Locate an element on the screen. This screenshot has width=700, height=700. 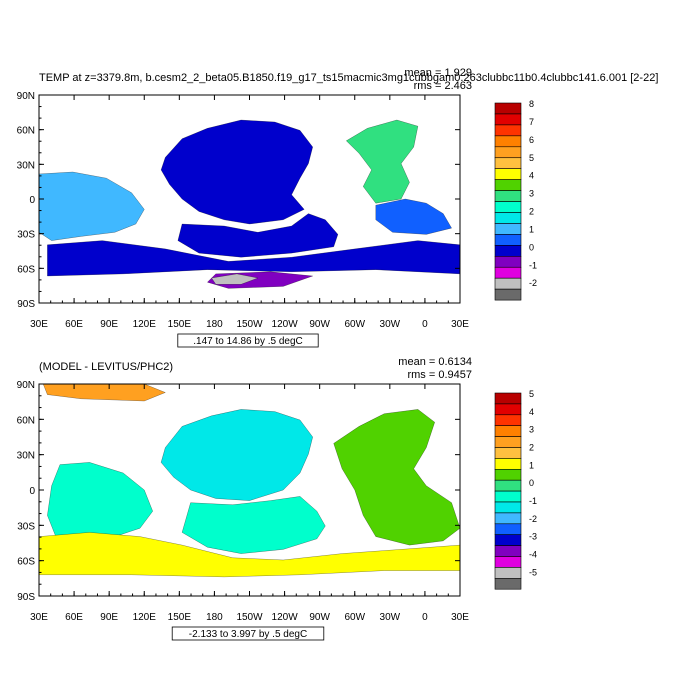
contour-info: -2.133 to 3.997 by .5 degC is located at coordinates (248, 634).